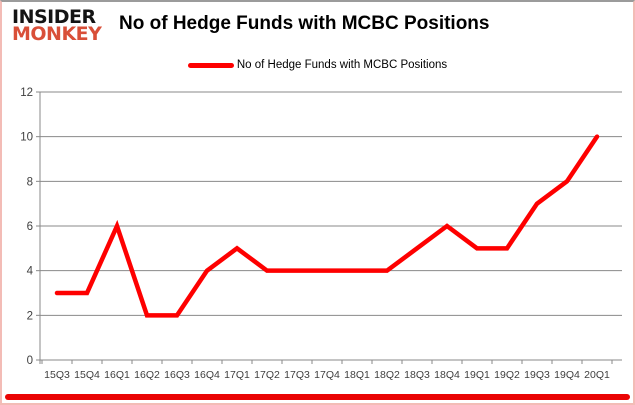 The image size is (635, 405). Describe the element at coordinates (237, 375) in the screenshot. I see `svg-text: 17Q1` at that location.